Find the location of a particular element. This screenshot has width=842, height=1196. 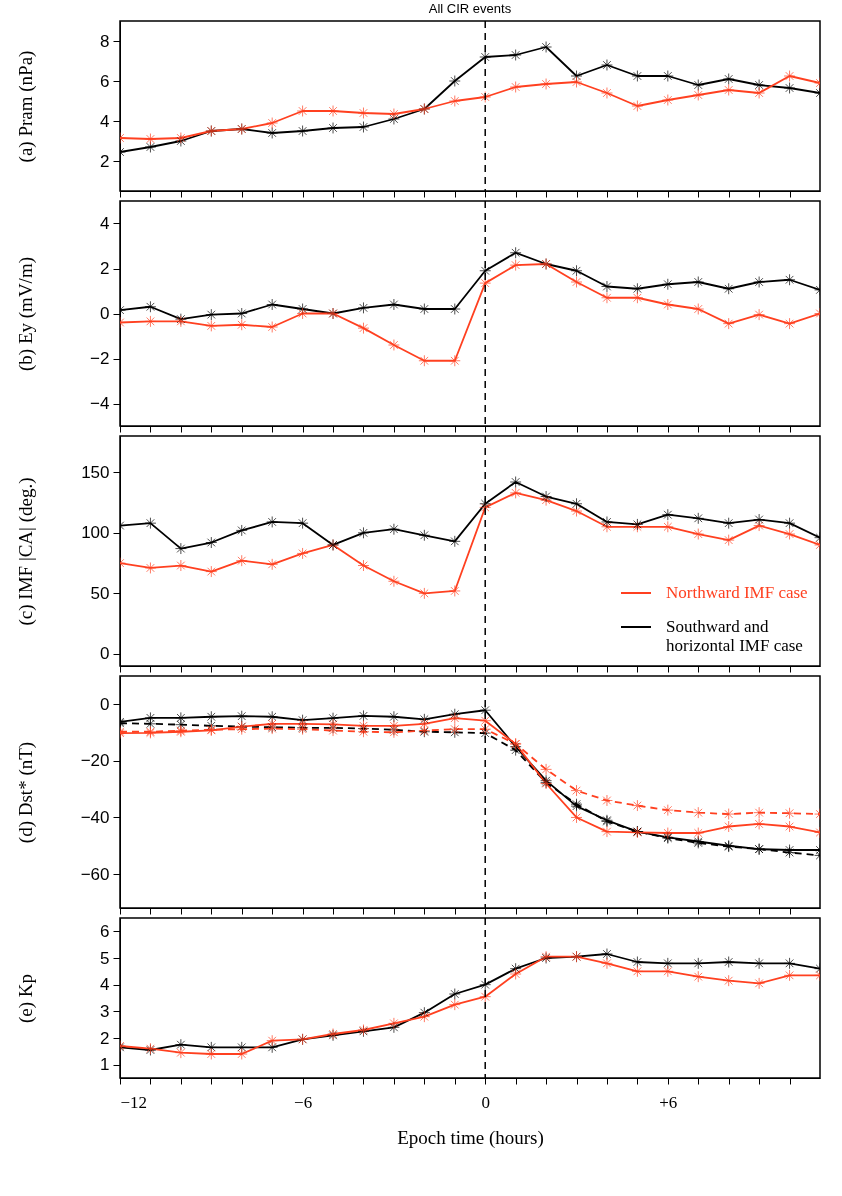

y-tick-label: 100 is located at coordinates (95, 533).